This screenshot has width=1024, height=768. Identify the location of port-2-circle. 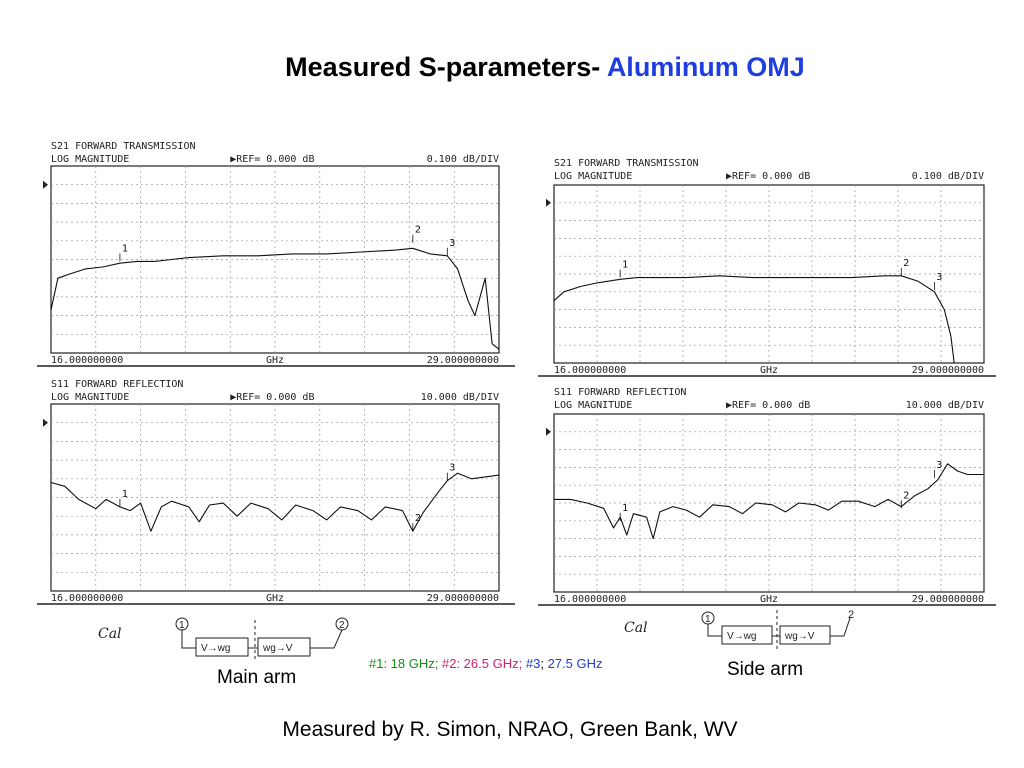
(342, 624).